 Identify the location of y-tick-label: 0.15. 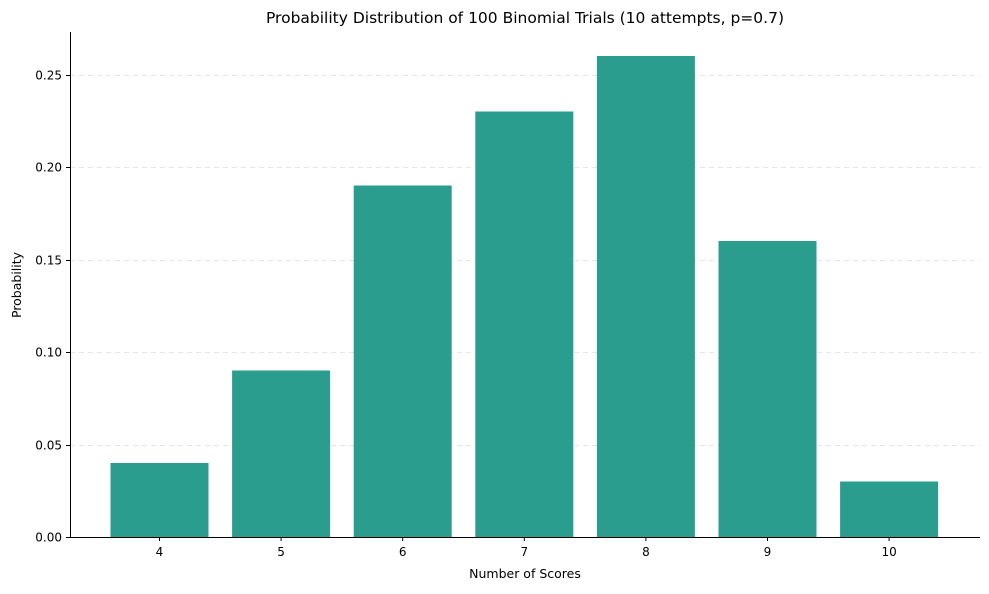
(48, 261).